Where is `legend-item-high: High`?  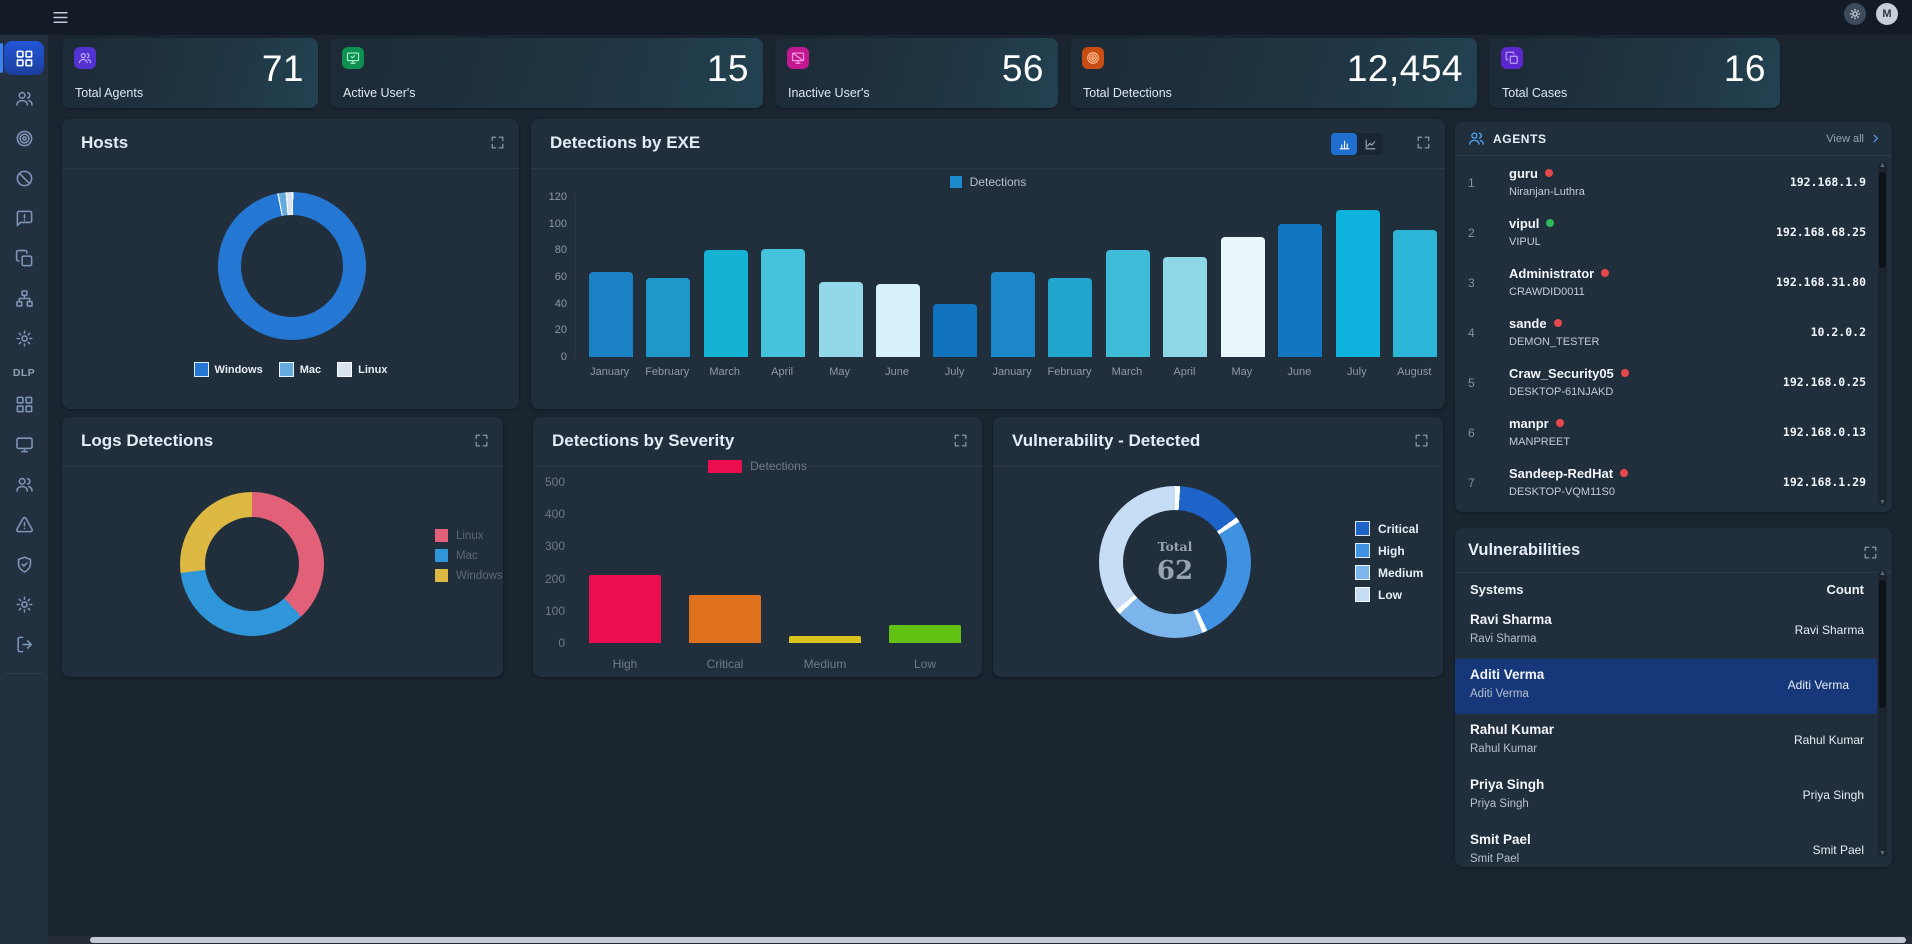
legend-item-high: High is located at coordinates (1389, 550).